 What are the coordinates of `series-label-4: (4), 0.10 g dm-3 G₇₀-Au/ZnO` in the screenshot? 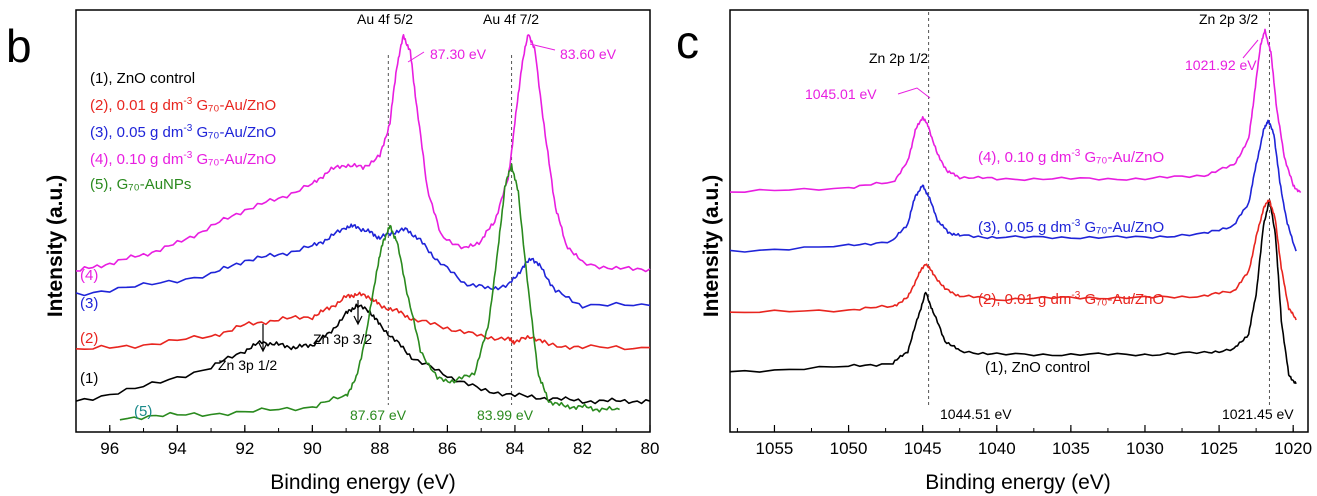 It's located at (1071, 157).